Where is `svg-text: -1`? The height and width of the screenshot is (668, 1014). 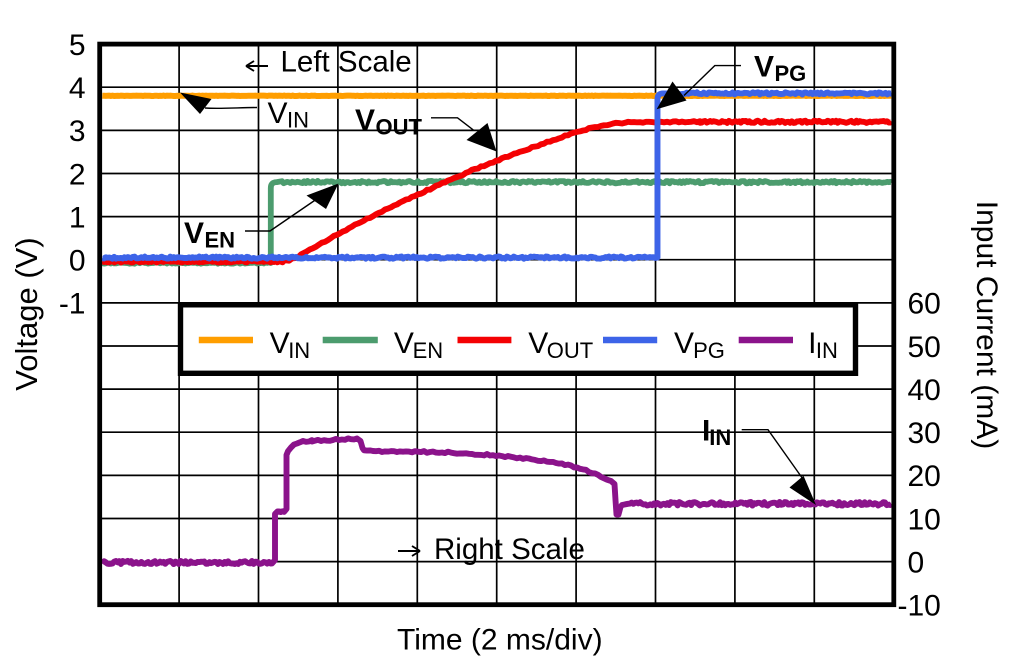 svg-text: -1 is located at coordinates (72, 304).